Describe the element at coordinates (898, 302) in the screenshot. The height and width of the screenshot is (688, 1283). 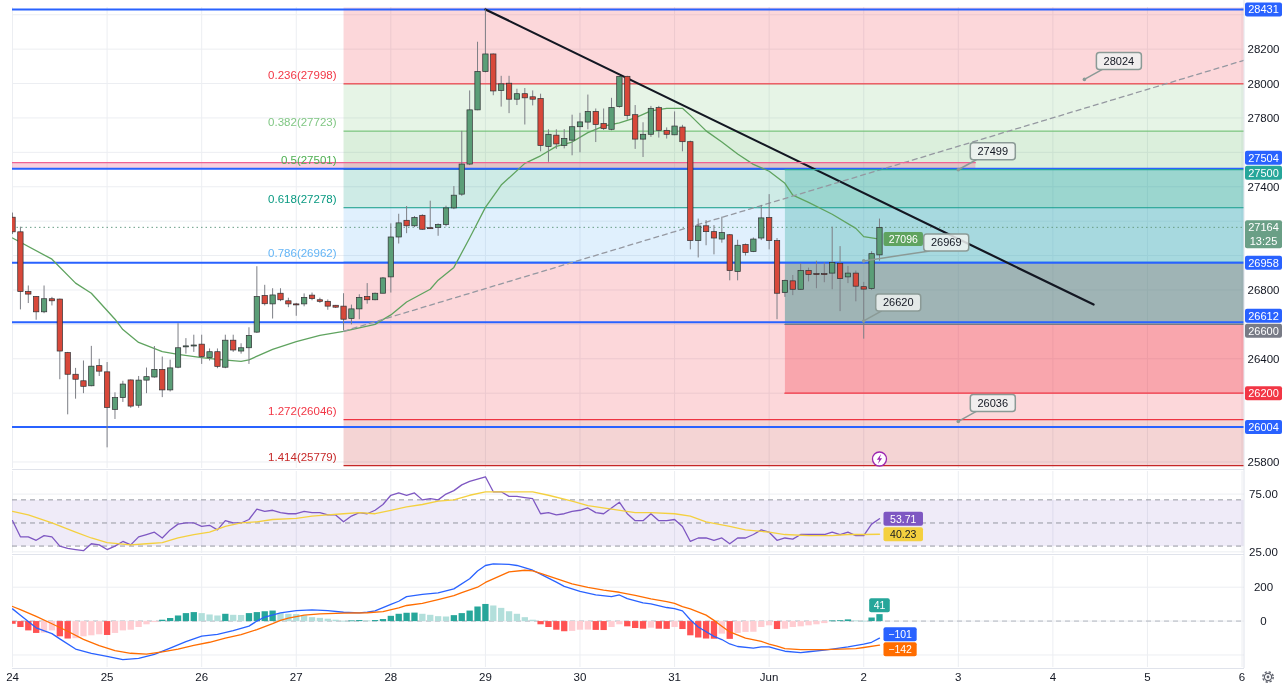
I see `annotation: 26620` at that location.